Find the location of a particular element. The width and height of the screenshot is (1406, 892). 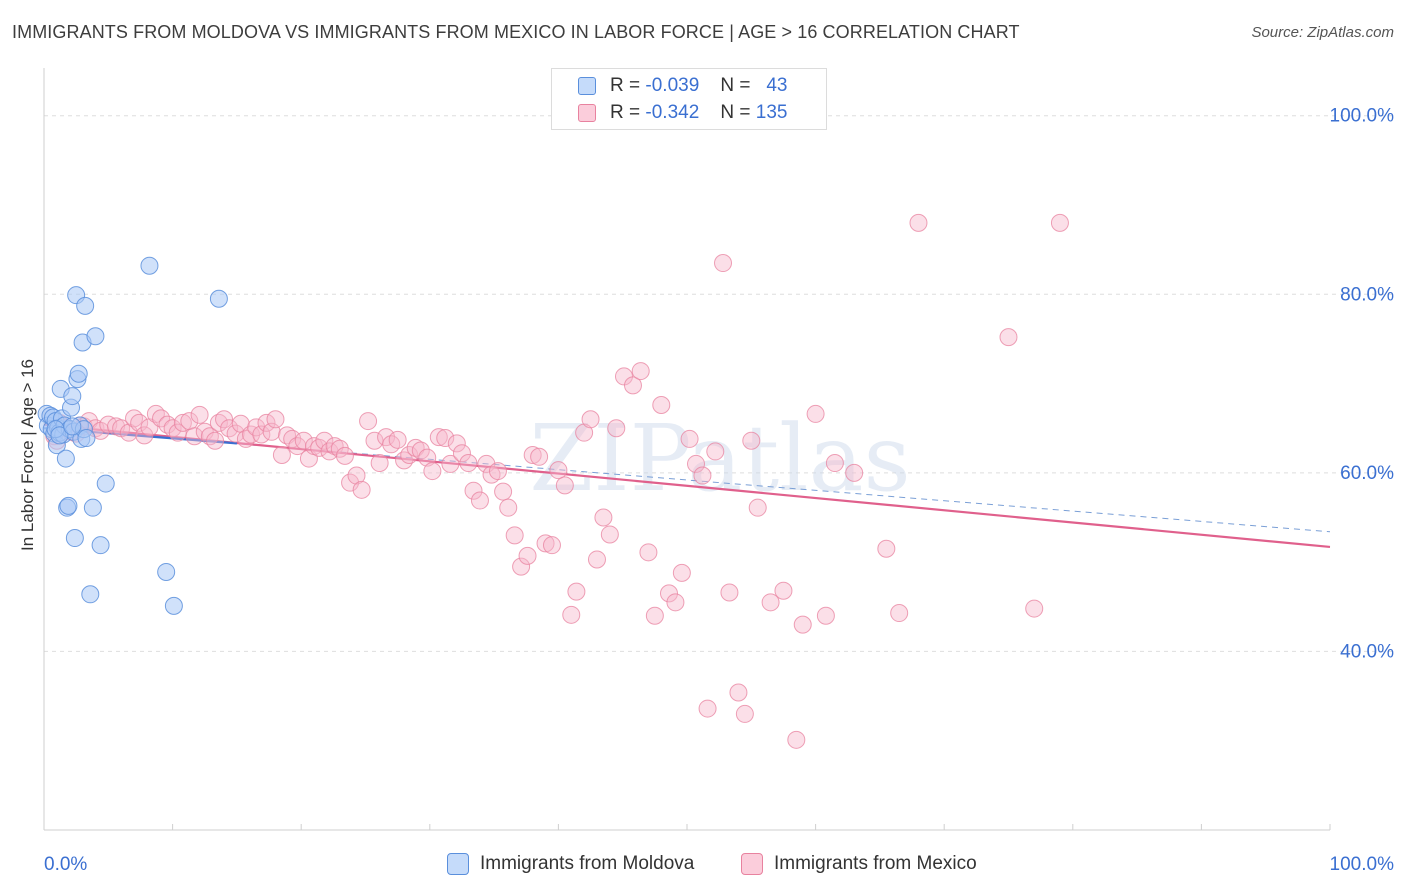

bottom-legend-swatch-moldova is located at coordinates (458, 864).